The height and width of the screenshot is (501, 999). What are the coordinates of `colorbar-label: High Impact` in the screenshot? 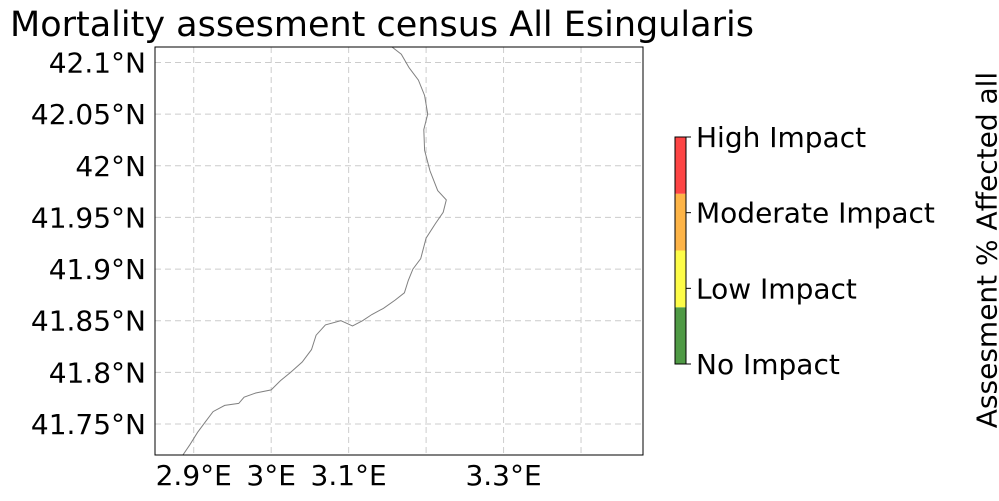 It's located at (781, 137).